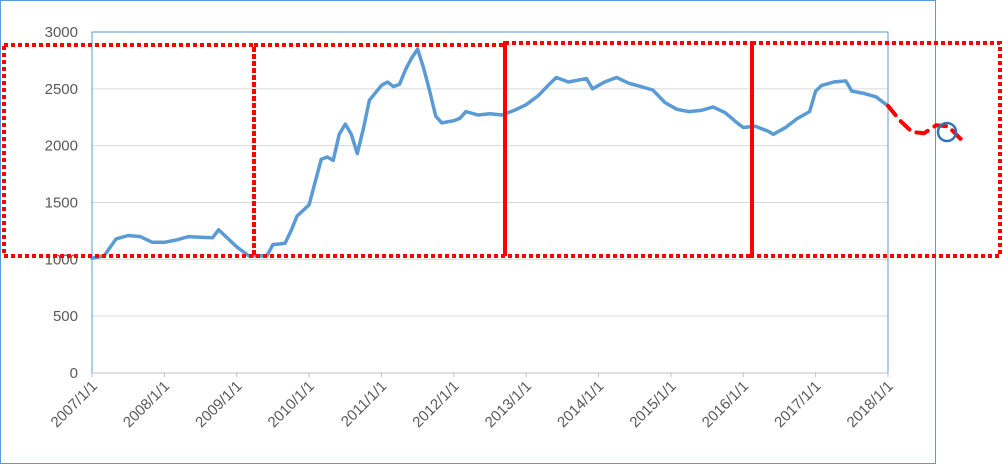  Describe the element at coordinates (61, 89) in the screenshot. I see `y-tick-label: 2500` at that location.